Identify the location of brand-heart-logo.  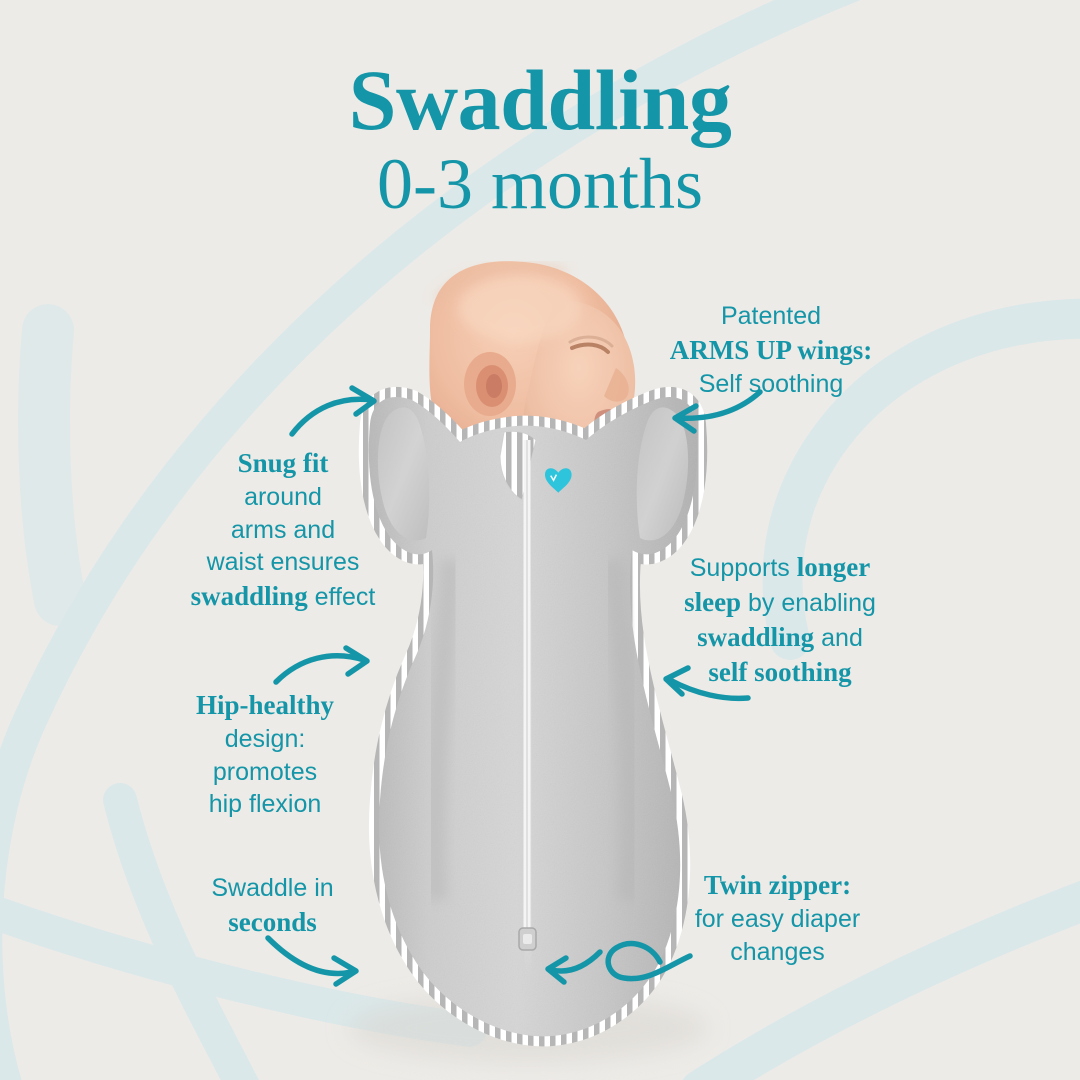
(558, 480).